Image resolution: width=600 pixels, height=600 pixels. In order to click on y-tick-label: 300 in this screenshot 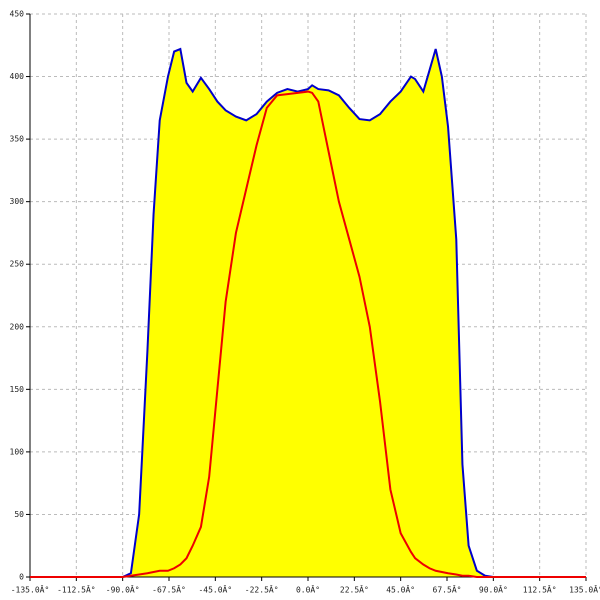, I will do `click(17, 201)`.